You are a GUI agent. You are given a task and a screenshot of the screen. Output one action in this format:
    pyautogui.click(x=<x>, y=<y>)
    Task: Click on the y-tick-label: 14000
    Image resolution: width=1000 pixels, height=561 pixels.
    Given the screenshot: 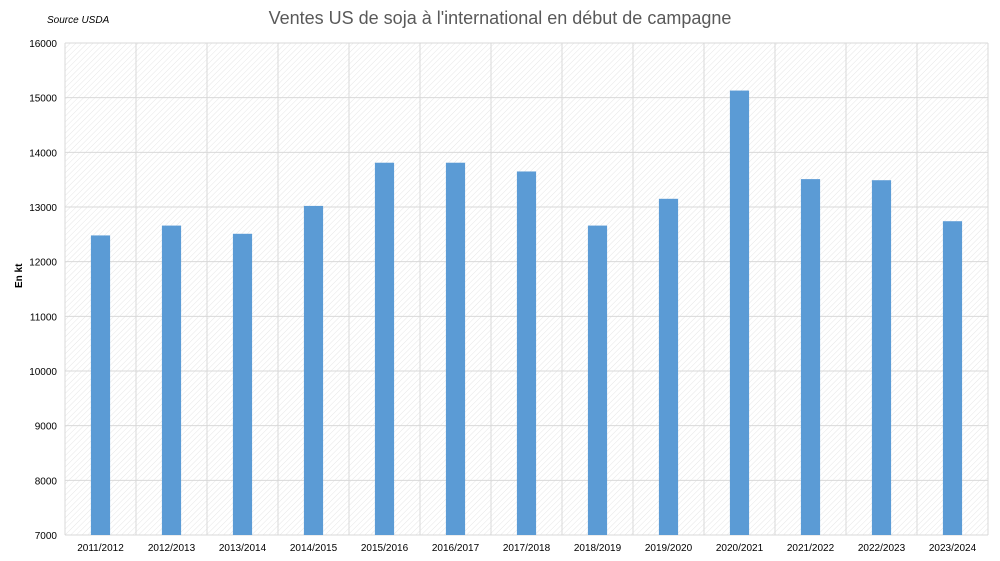 What is the action you would take?
    pyautogui.click(x=43, y=153)
    